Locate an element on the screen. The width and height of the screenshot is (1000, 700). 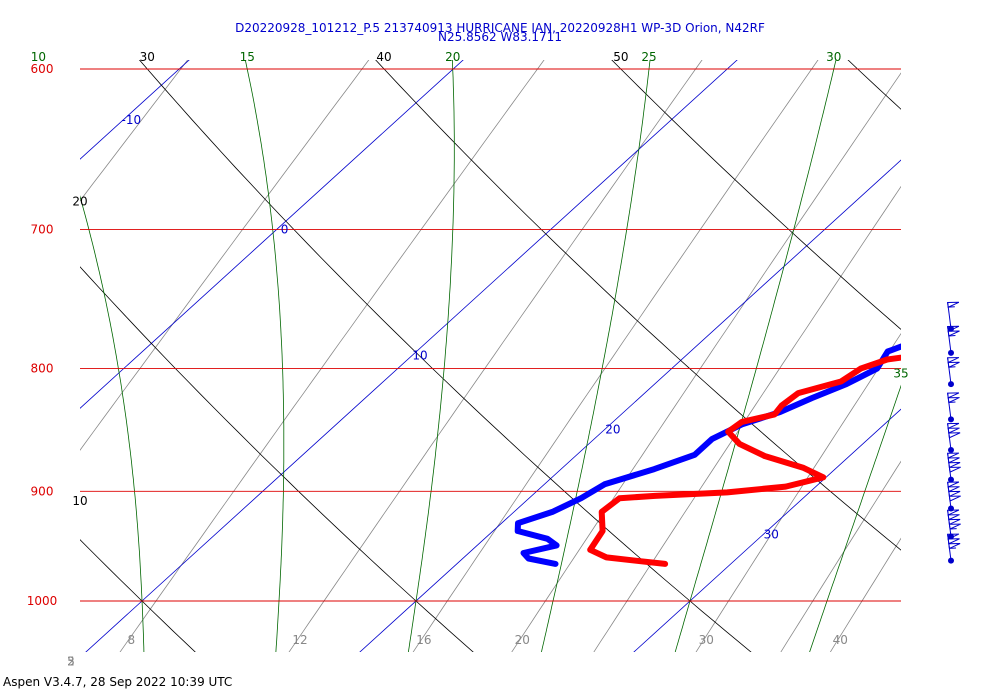
mixing-ratio-label: 5 is located at coordinates (71, 662).